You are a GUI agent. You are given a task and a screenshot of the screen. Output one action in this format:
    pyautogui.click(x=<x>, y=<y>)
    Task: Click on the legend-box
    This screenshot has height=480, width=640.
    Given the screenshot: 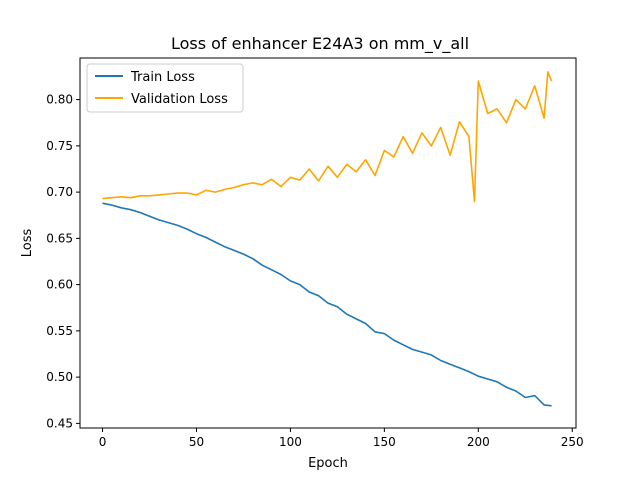 What is the action you would take?
    pyautogui.click(x=165, y=88)
    